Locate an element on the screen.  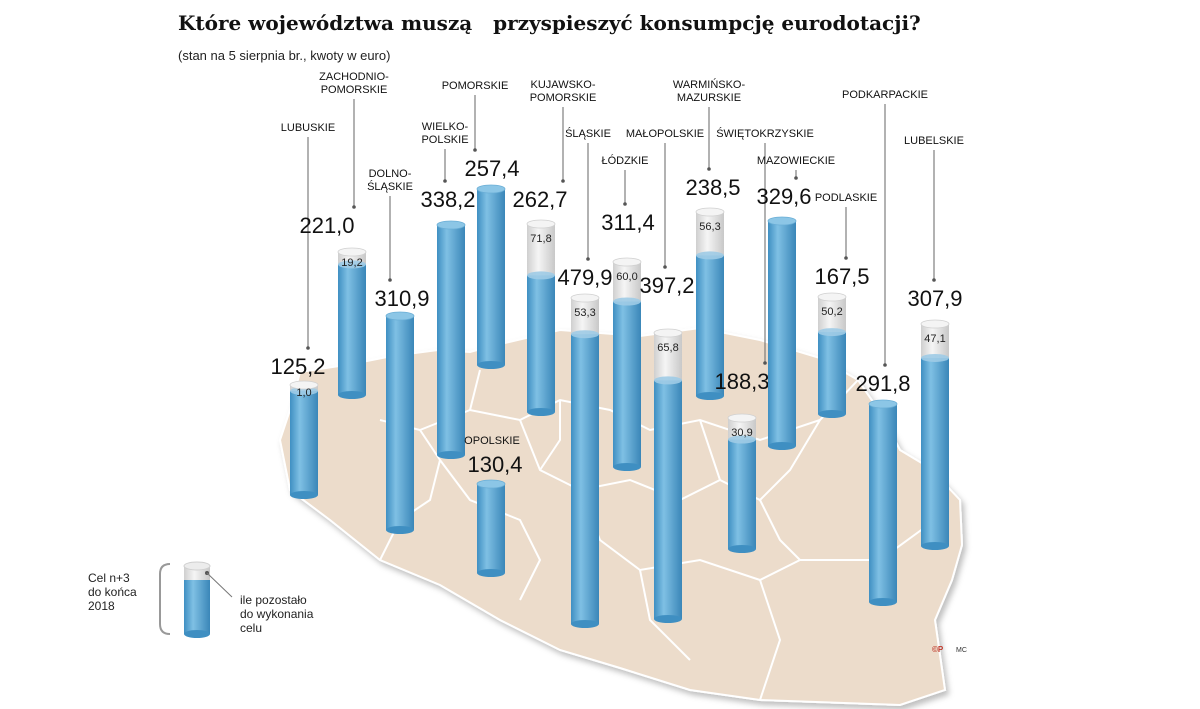
total-label: 257,4 is located at coordinates (491, 168).